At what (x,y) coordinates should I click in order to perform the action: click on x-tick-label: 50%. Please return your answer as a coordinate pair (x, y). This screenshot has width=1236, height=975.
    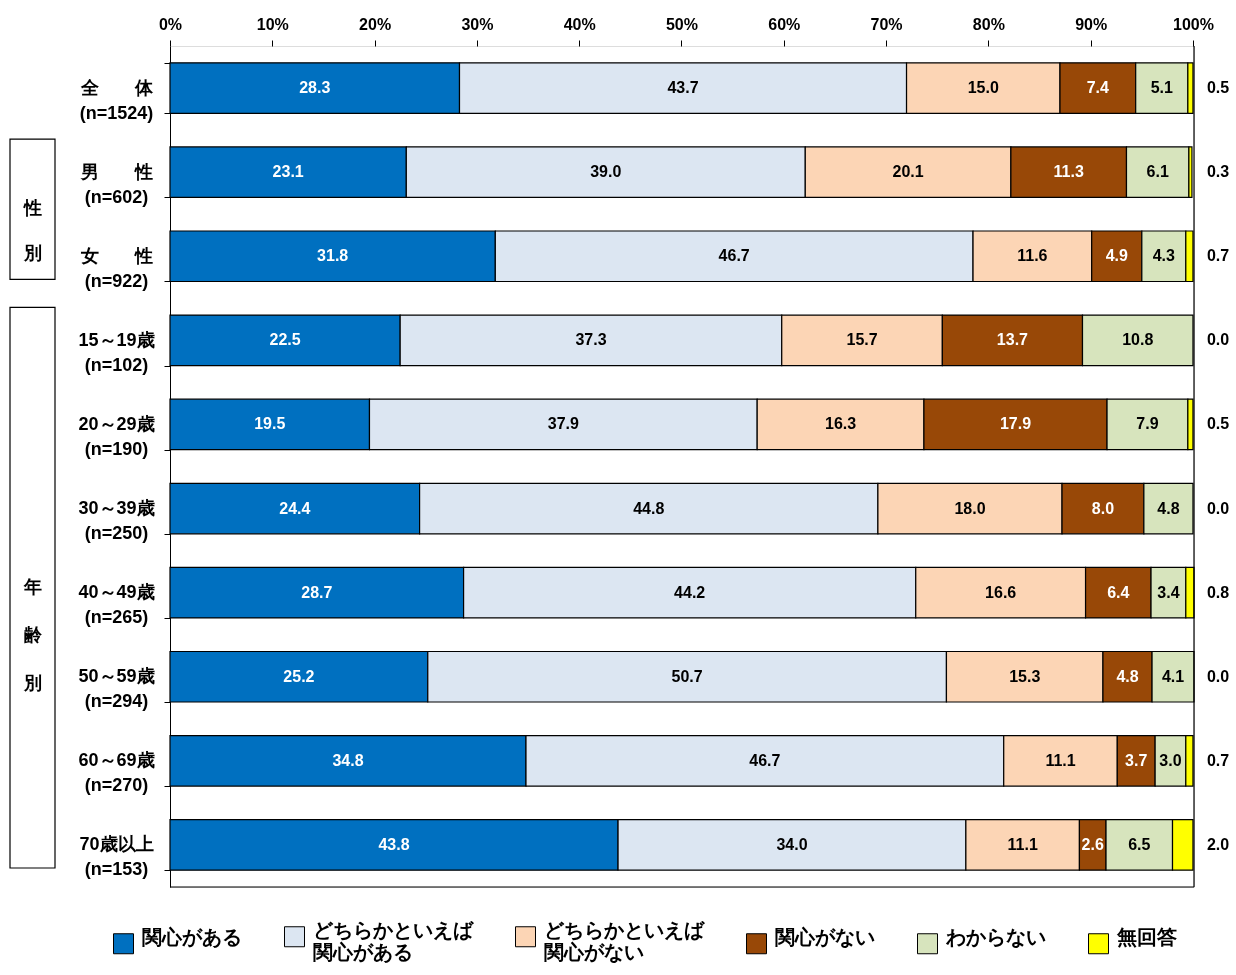
    Looking at the image, I should click on (681, 24).